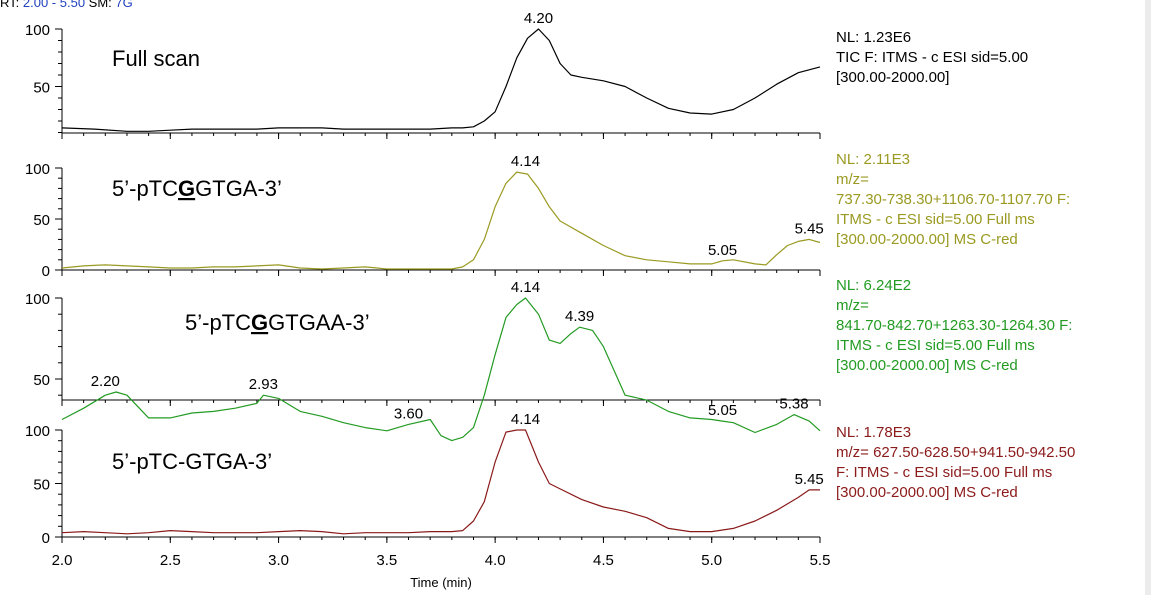 This screenshot has height=595, width=1151. Describe the element at coordinates (441, 582) in the screenshot. I see `x-axis-label: Time (min)` at that location.